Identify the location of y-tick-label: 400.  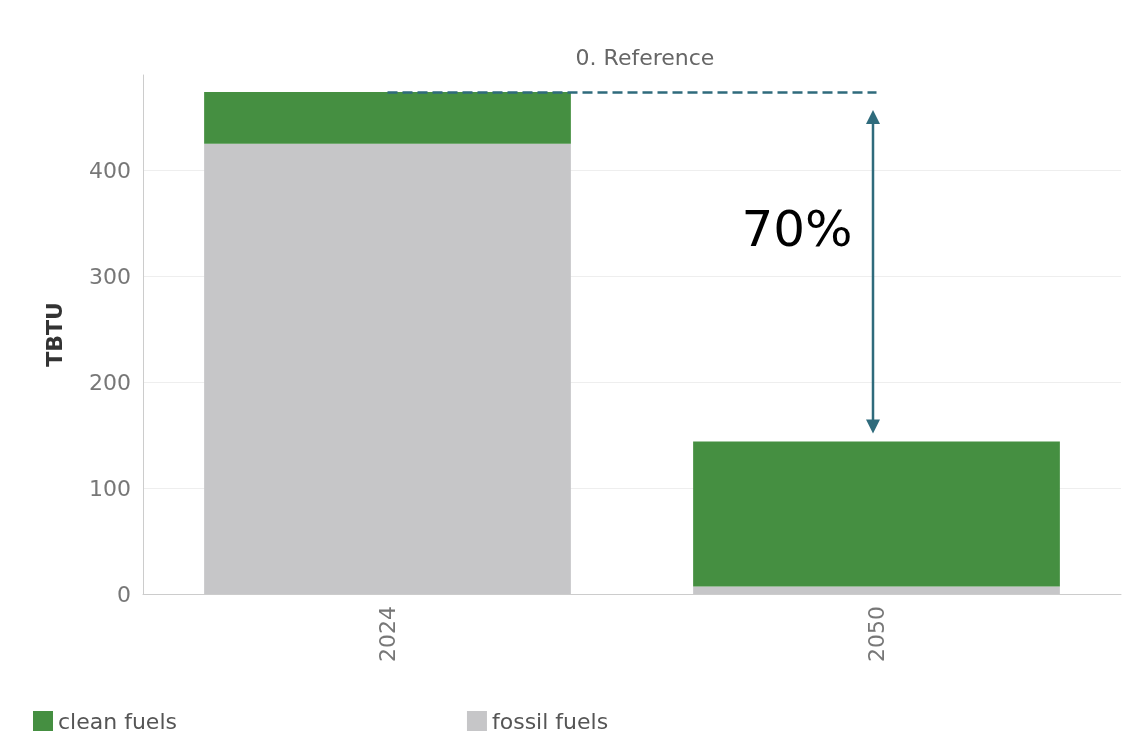
(110, 170).